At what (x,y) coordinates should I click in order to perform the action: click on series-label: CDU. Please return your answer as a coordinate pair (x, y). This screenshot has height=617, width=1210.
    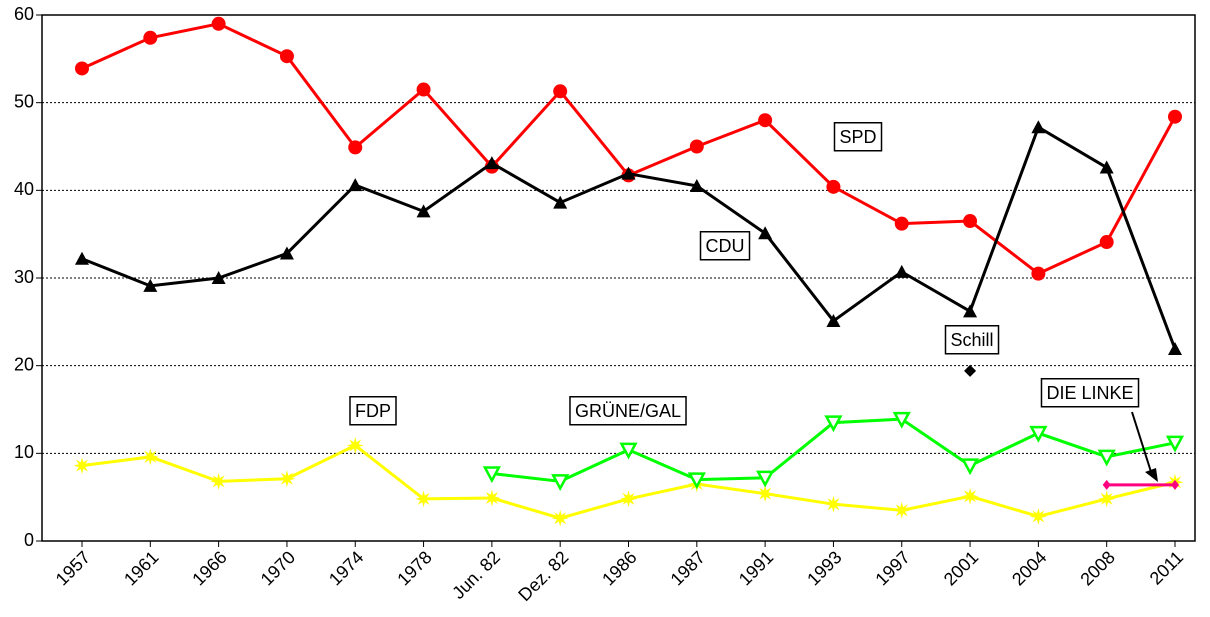
    Looking at the image, I should click on (725, 246).